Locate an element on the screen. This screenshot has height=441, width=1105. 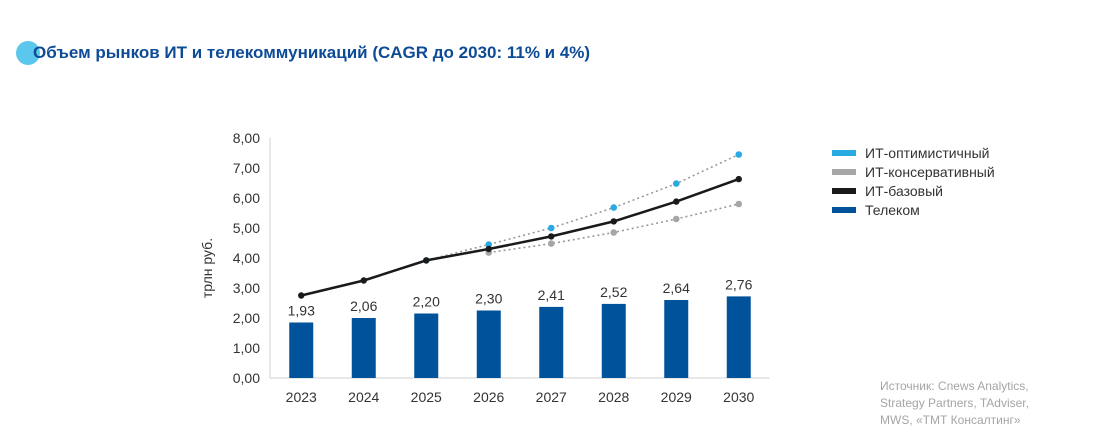
x-tick-label: 2025 is located at coordinates (426, 397).